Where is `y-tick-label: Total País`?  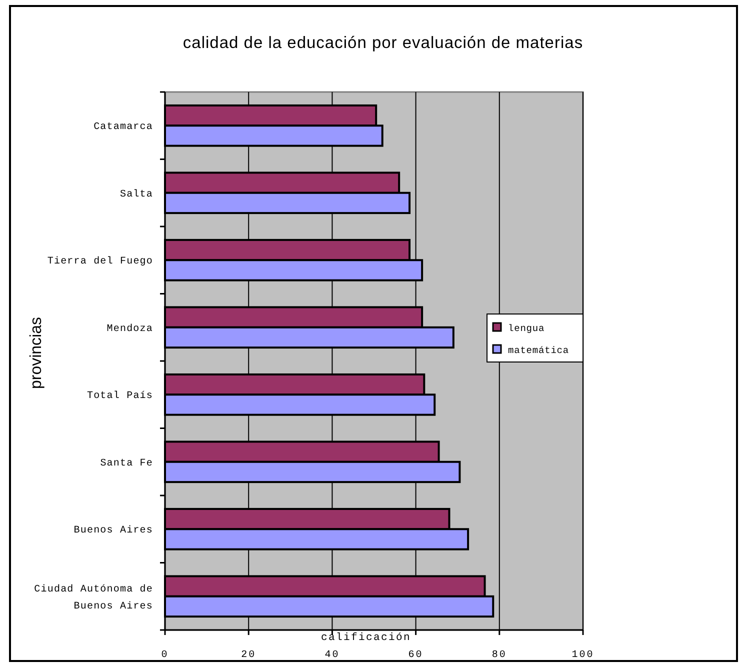 y-tick-label: Total País is located at coordinates (119, 396).